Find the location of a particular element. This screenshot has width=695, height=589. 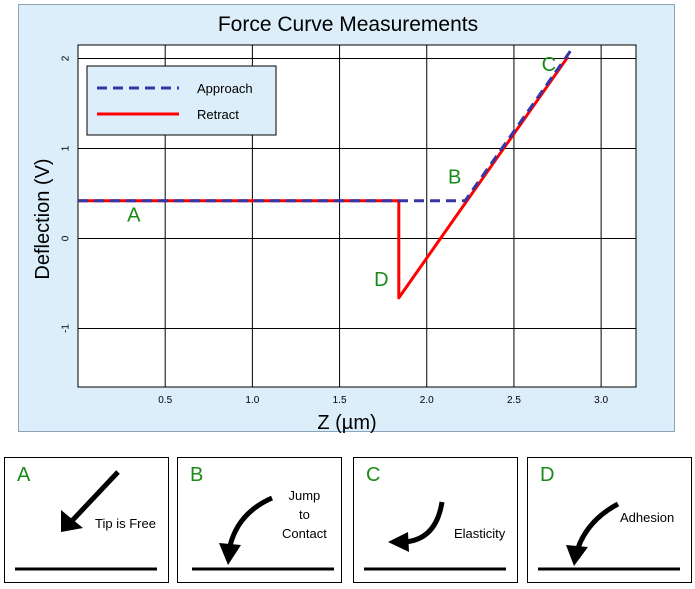

panel-a: A Tip is Free is located at coordinates (86, 520).